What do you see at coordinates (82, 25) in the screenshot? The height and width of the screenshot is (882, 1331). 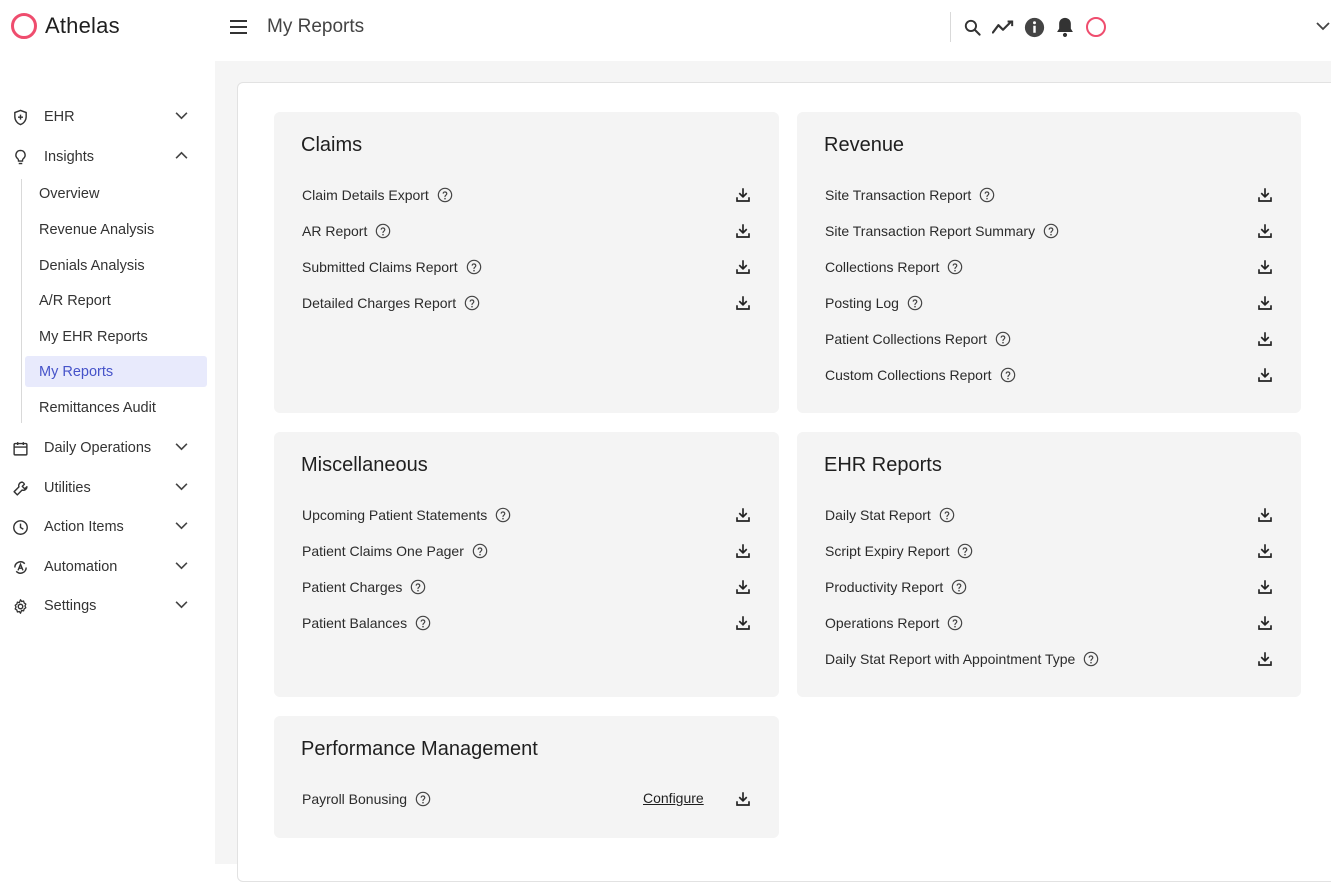 I see `app-name: Athelas` at bounding box center [82, 25].